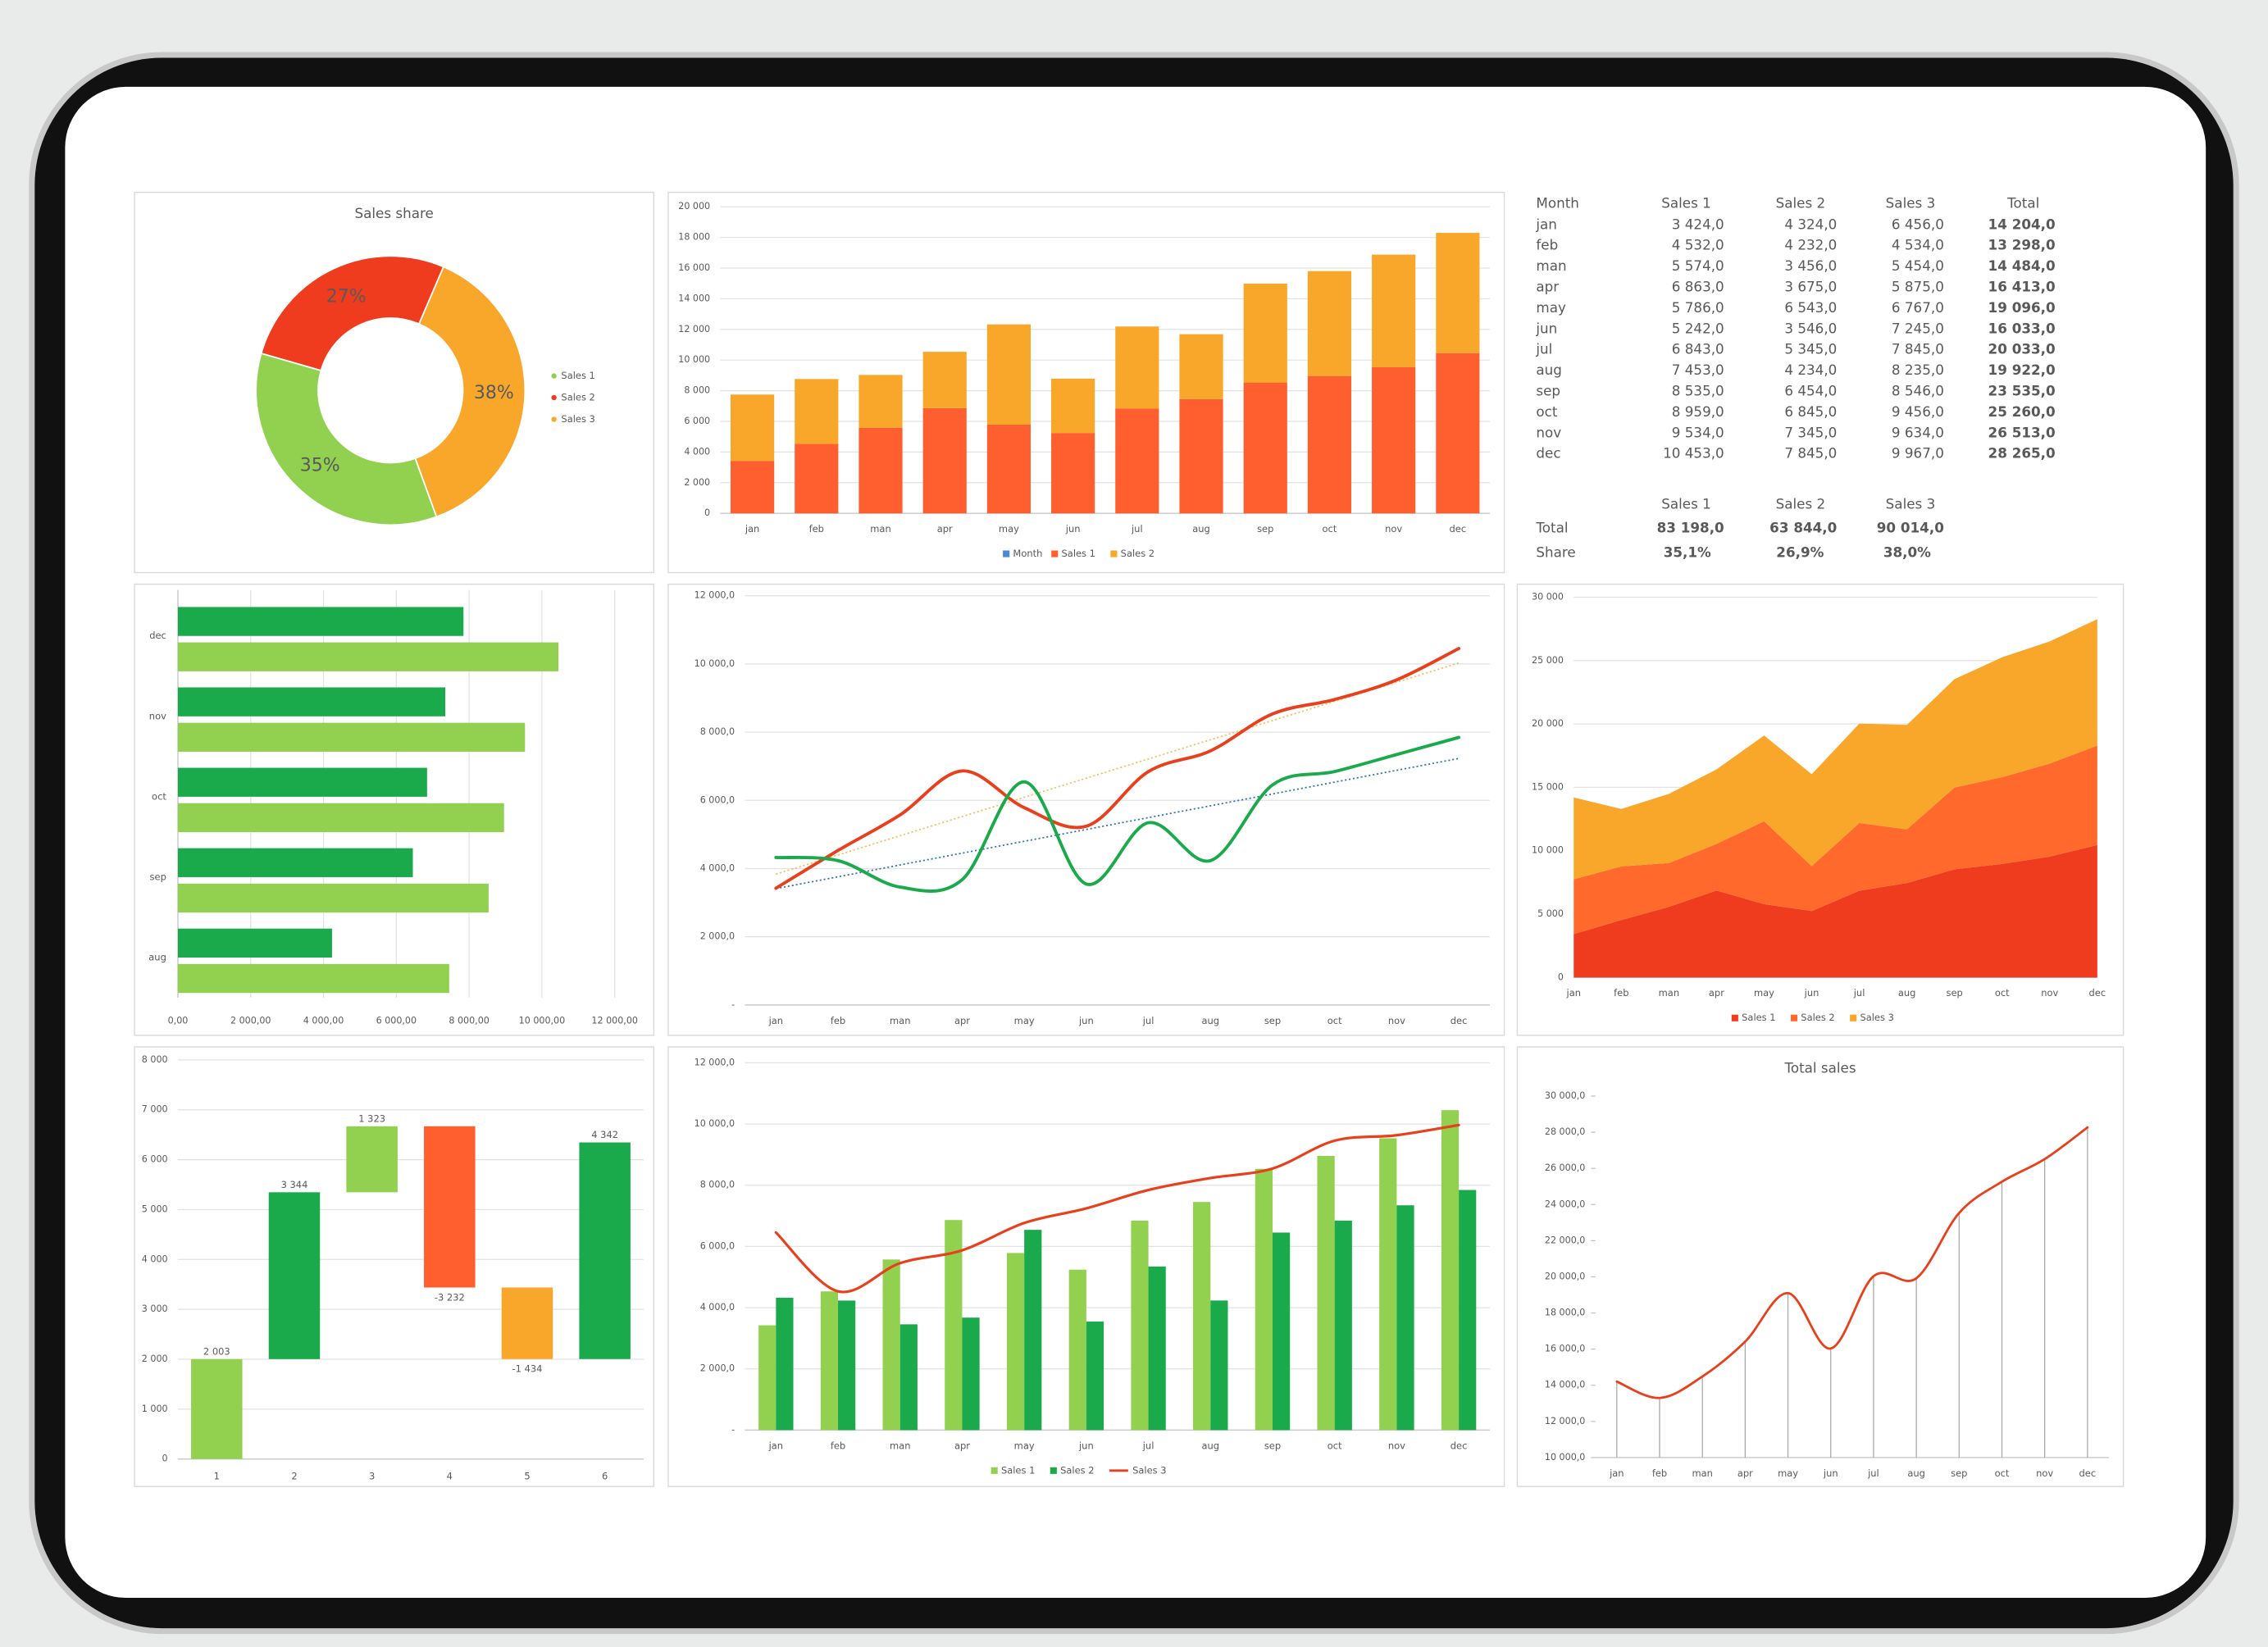  What do you see at coordinates (1396, 1020) in the screenshot?
I see `x-tick-label: nov` at bounding box center [1396, 1020].